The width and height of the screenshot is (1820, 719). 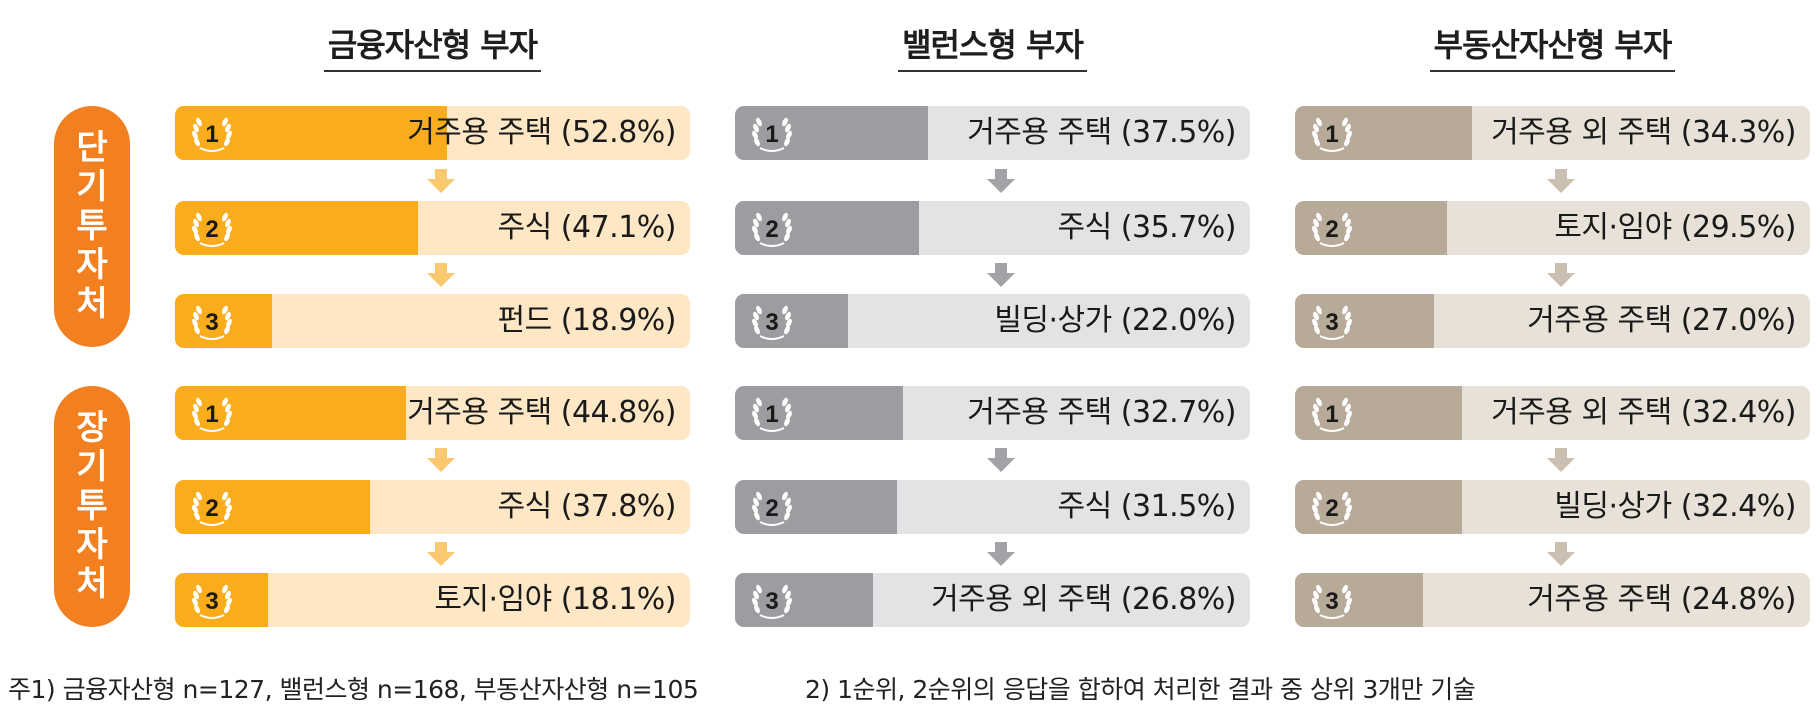 I want to click on bar-track: 1 거주용 외 주택 (34.3%), so click(x=1552, y=133).